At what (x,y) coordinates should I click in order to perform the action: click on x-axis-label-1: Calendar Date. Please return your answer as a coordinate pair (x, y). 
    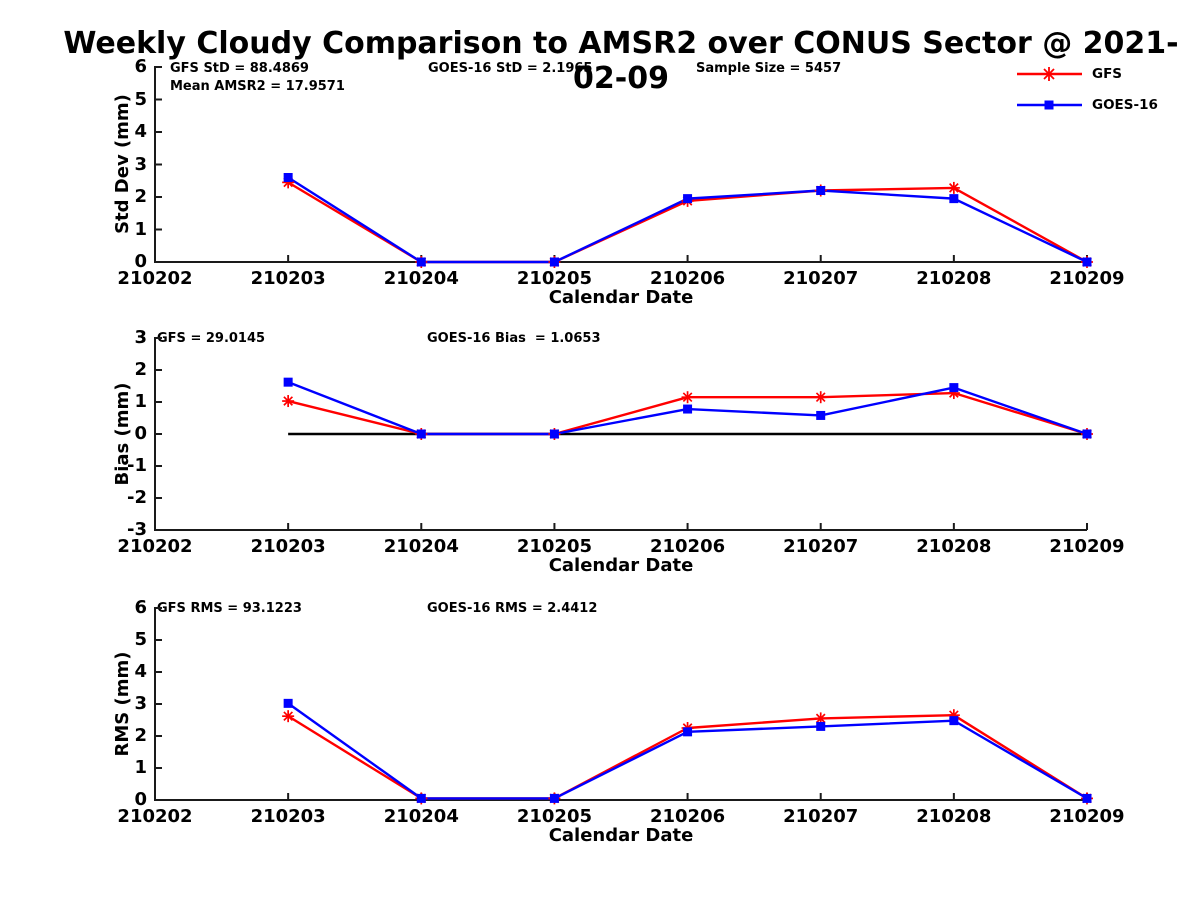
    Looking at the image, I should click on (621, 297).